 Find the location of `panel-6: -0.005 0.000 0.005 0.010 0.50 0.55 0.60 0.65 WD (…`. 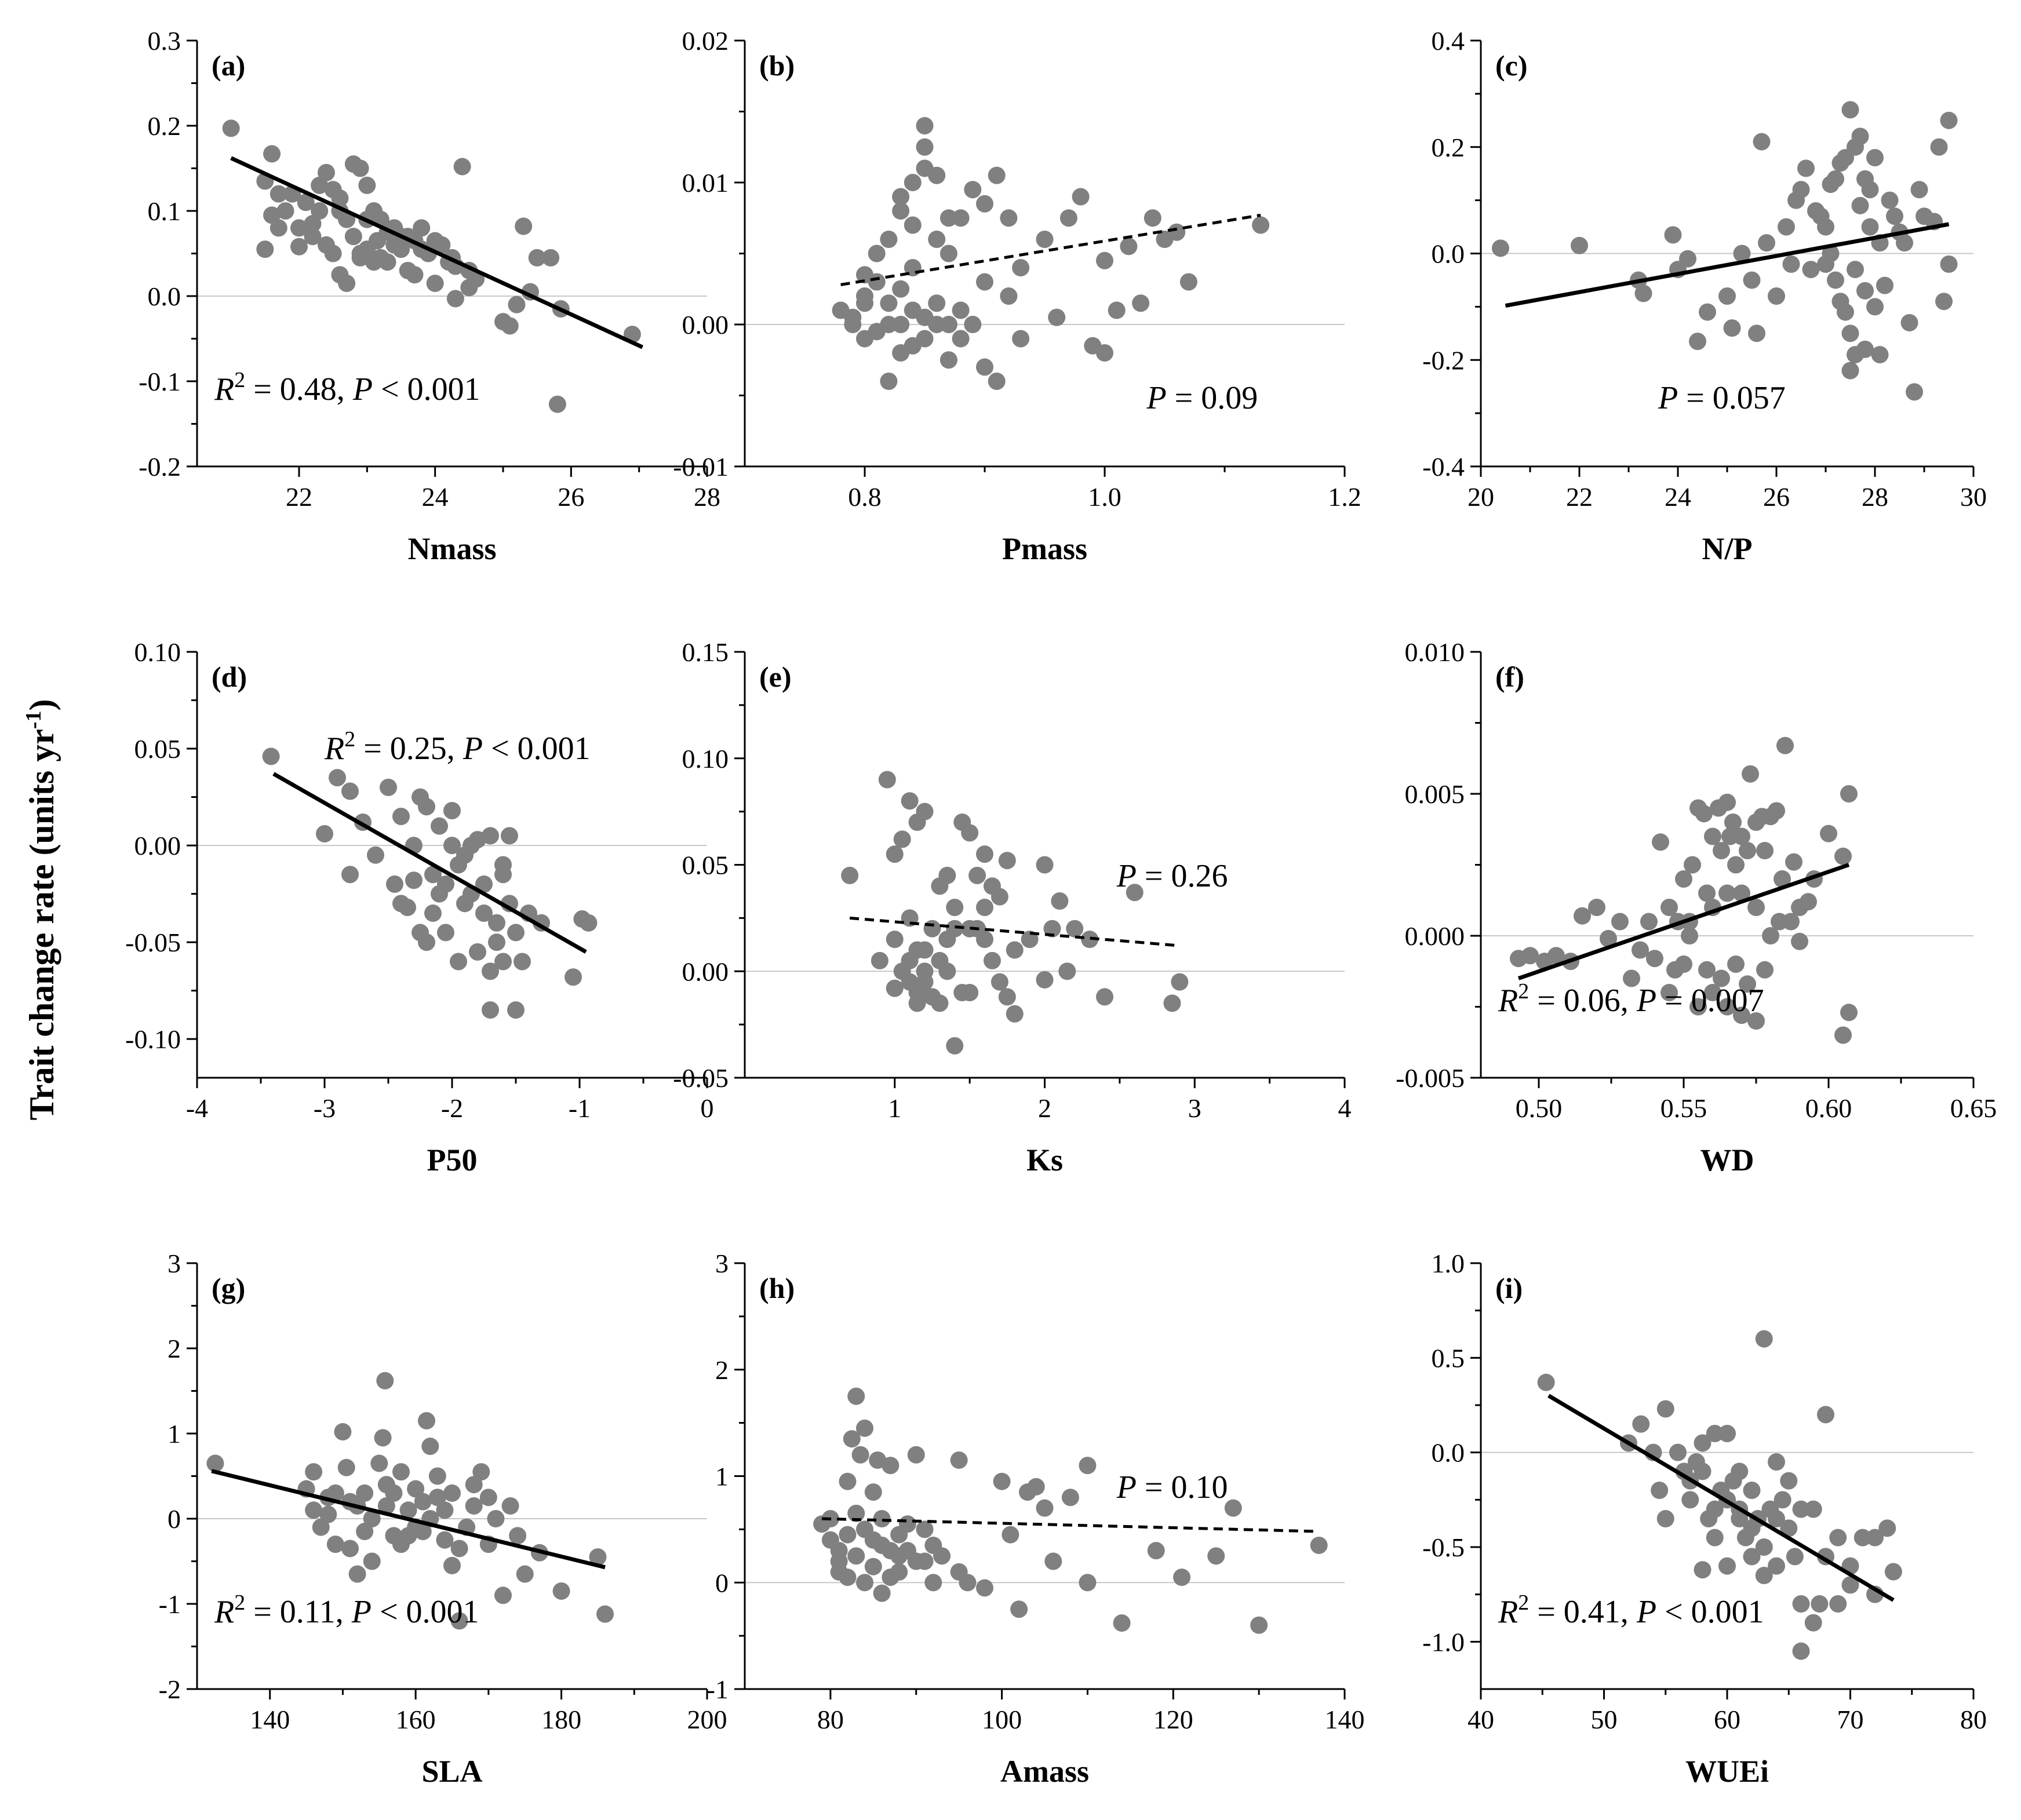

panel-6: -0.005 0.000 0.005 0.010 0.50 0.55 0.60 0.65 WD (… is located at coordinates (1697, 907).